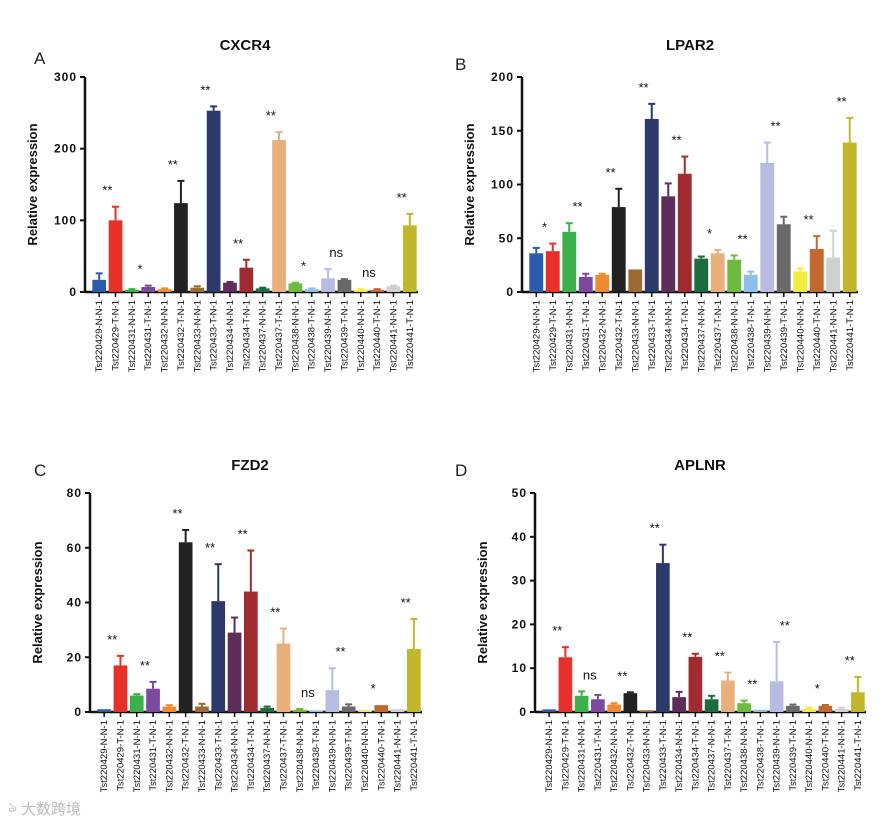  I want to click on watermark-text: 大数跨境, so click(51, 809).